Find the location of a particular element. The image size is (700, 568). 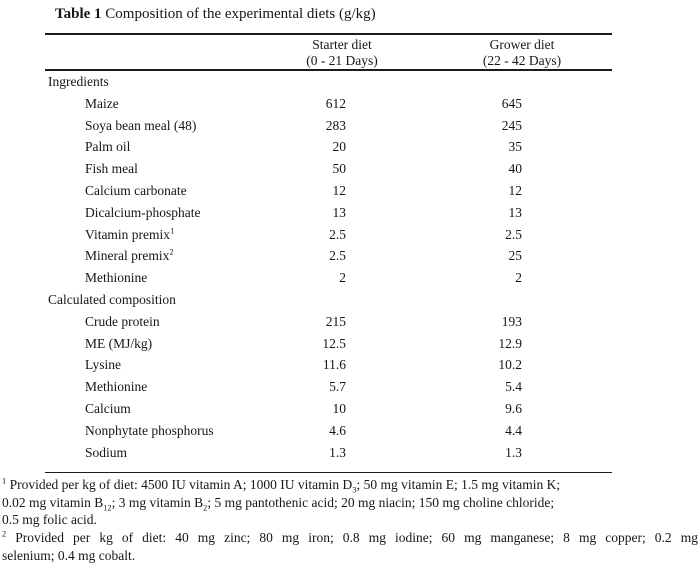

subscript-text: 3 is located at coordinates (354, 490).